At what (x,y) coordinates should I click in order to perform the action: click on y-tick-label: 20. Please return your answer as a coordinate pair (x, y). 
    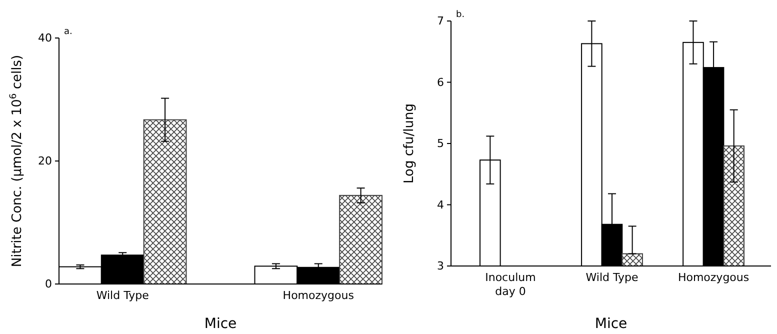
    Looking at the image, I should click on (45, 161).